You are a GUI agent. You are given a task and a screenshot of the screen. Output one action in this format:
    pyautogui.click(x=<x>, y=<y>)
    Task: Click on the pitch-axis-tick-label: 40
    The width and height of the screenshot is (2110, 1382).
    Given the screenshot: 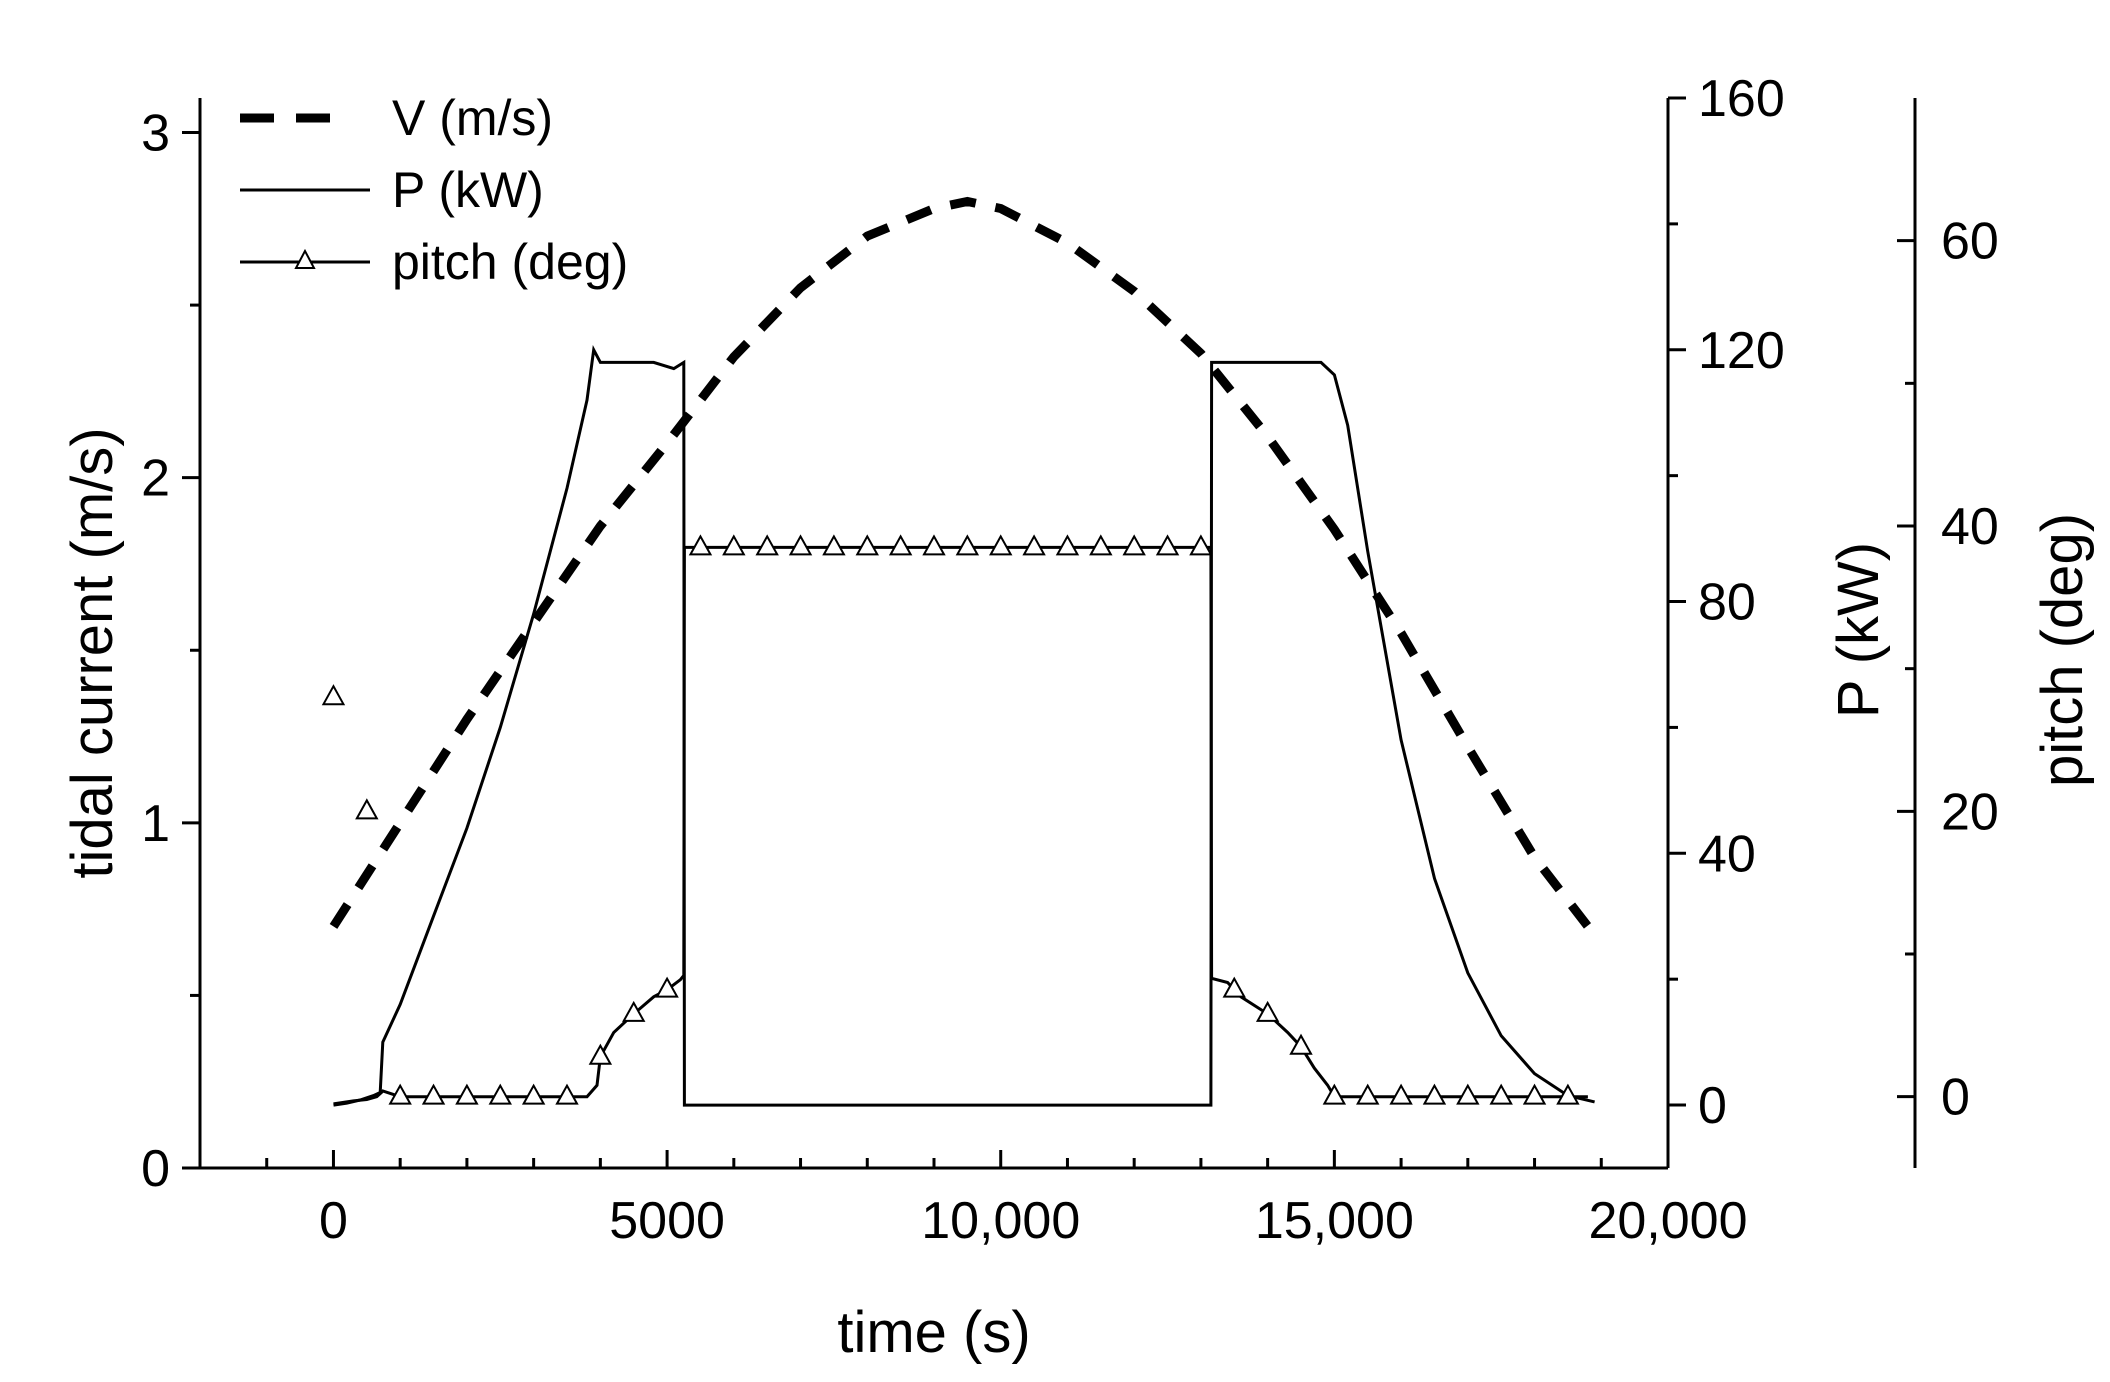 What is the action you would take?
    pyautogui.click(x=1970, y=527)
    